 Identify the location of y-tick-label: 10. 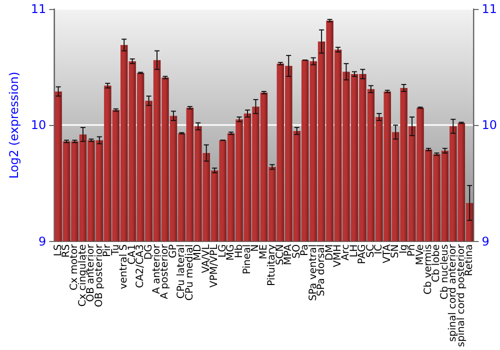
(38, 125).